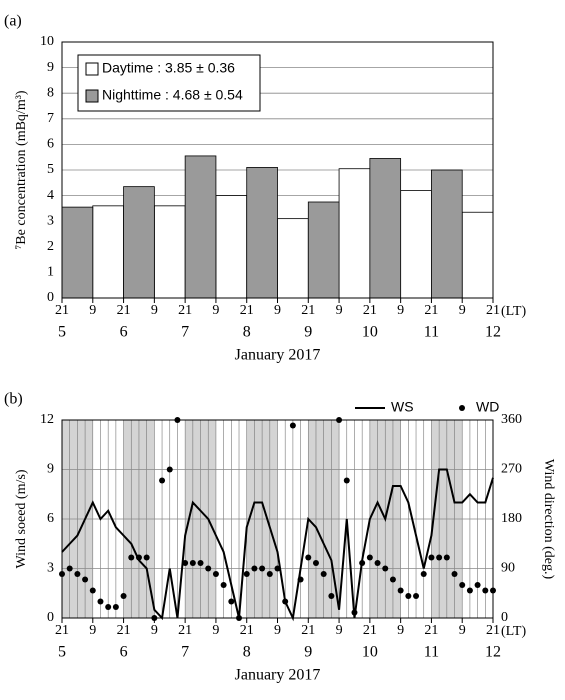  I want to click on x-unit: (LT), so click(513, 631).